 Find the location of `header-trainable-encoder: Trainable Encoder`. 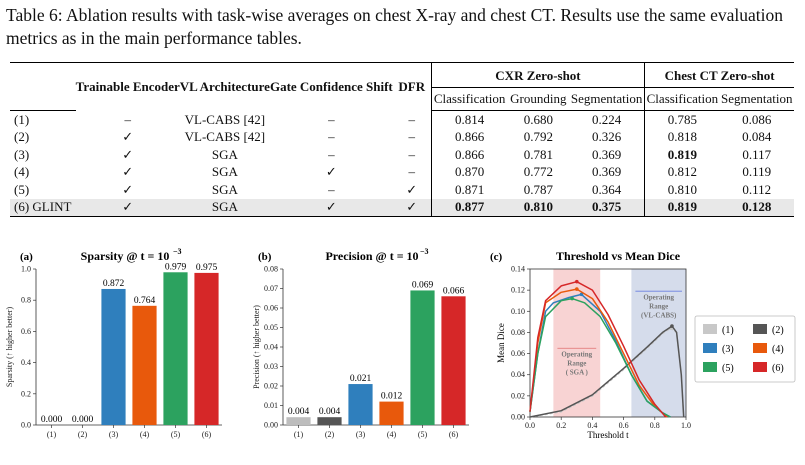

header-trainable-encoder: Trainable Encoder is located at coordinates (128, 87).